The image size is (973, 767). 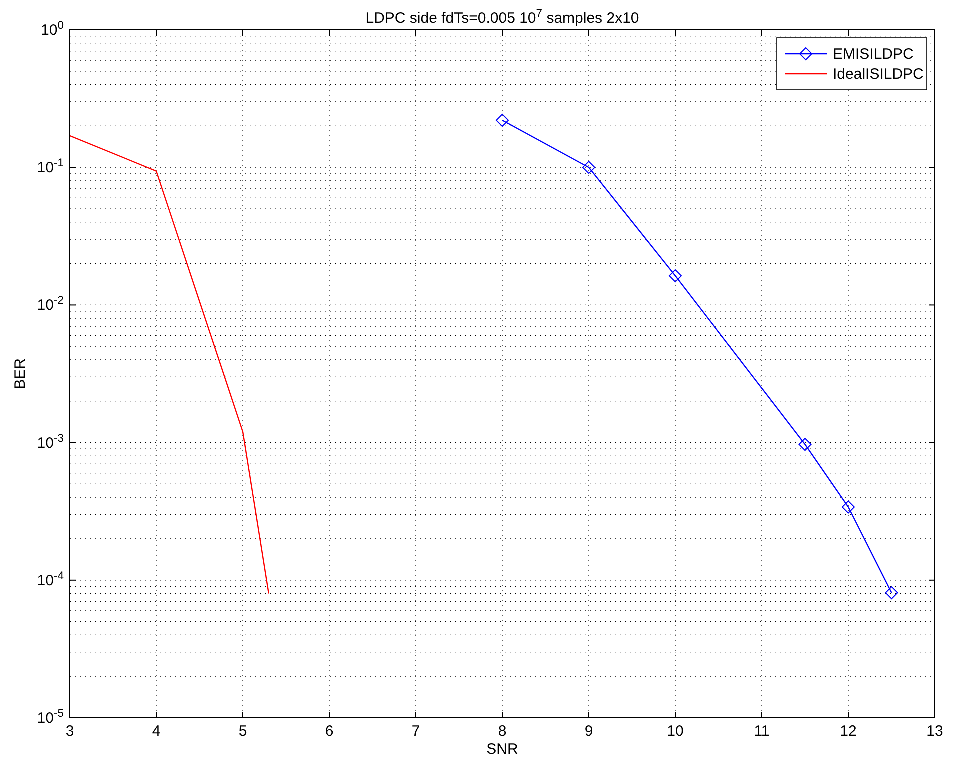 What do you see at coordinates (878, 74) in the screenshot?
I see `legend-label: IdealISILDPC` at bounding box center [878, 74].